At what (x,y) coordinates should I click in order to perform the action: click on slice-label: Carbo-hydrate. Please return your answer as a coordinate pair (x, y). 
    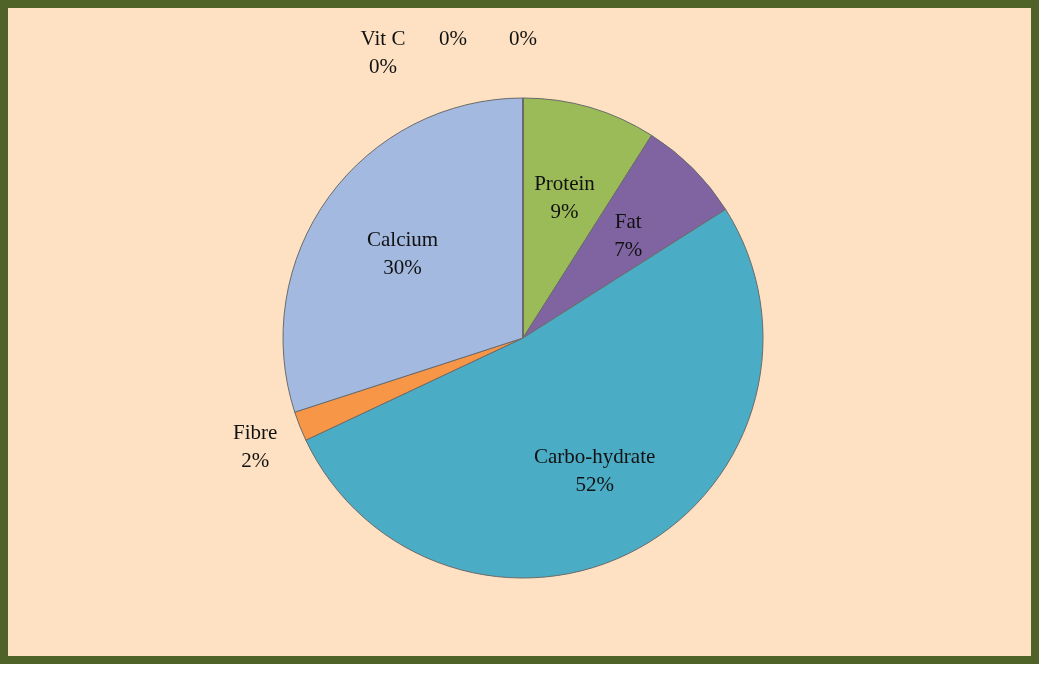
    Looking at the image, I should click on (595, 456).